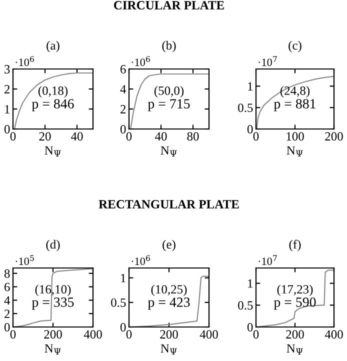 This screenshot has height=361, width=347. Describe the element at coordinates (169, 304) in the screenshot. I see `annotation: p = 423` at that location.